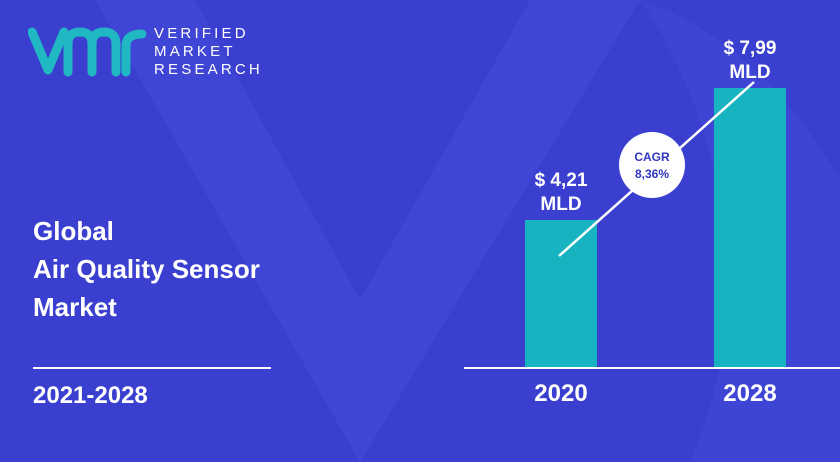 This screenshot has height=462, width=840. What do you see at coordinates (195, 51) in the screenshot?
I see `brand-line-2: MARKET` at bounding box center [195, 51].